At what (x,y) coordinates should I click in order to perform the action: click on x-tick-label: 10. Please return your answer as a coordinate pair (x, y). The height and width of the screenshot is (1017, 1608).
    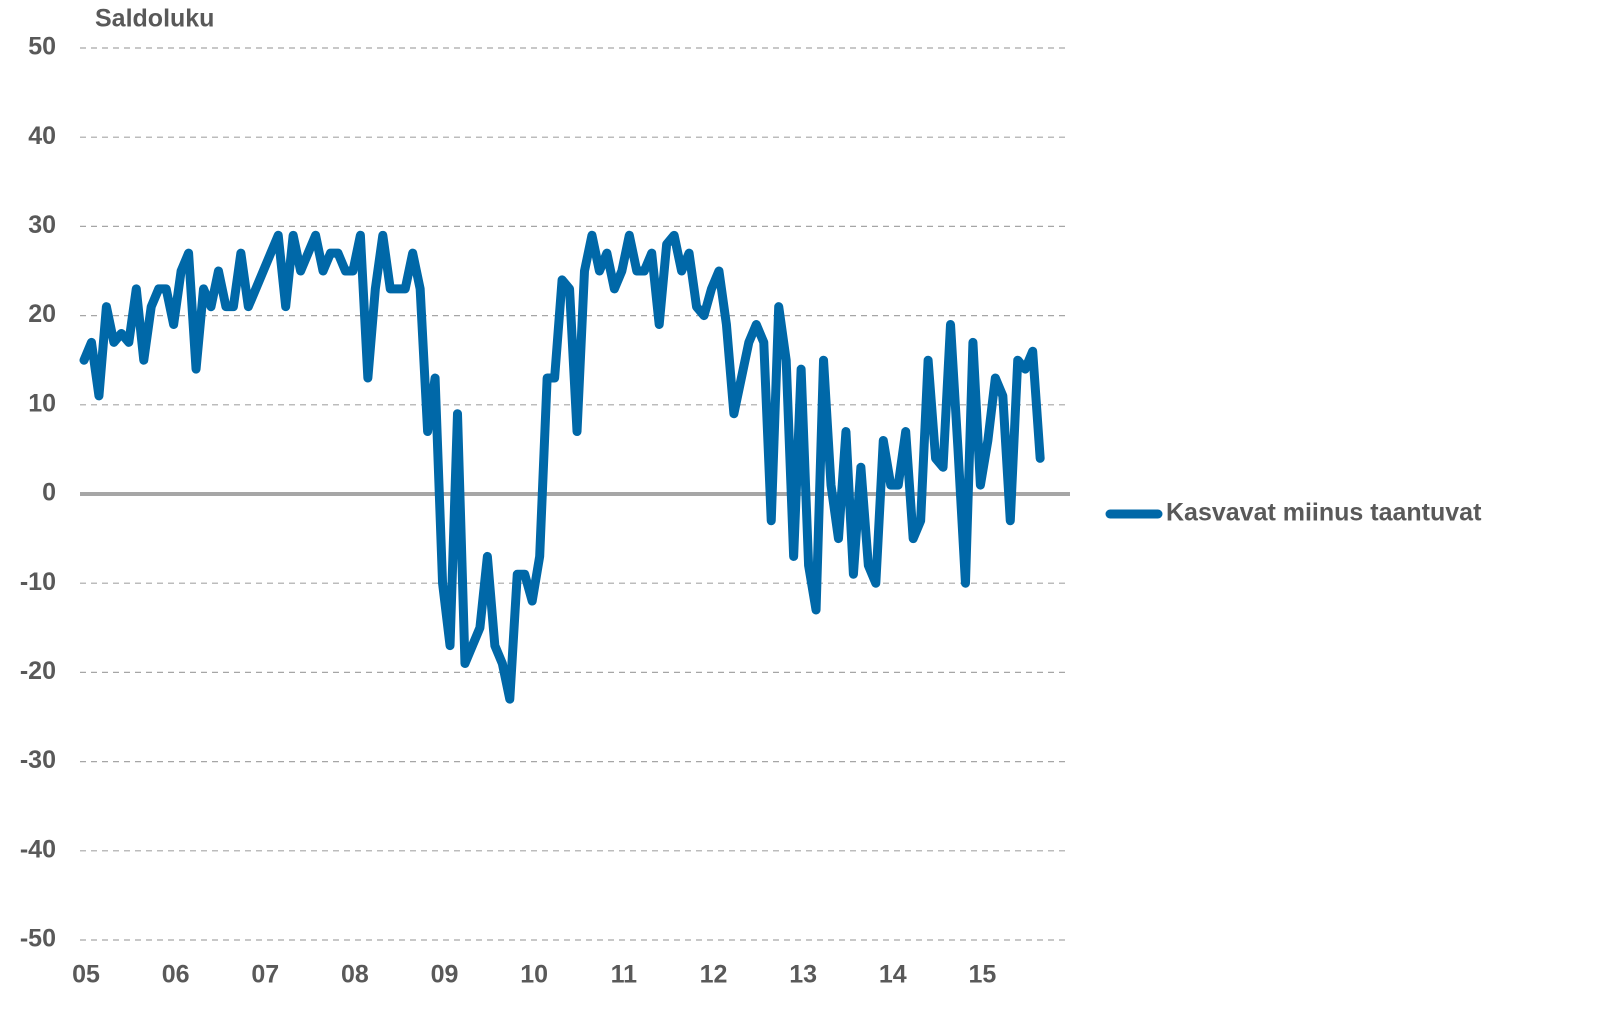
    Looking at the image, I should click on (534, 975).